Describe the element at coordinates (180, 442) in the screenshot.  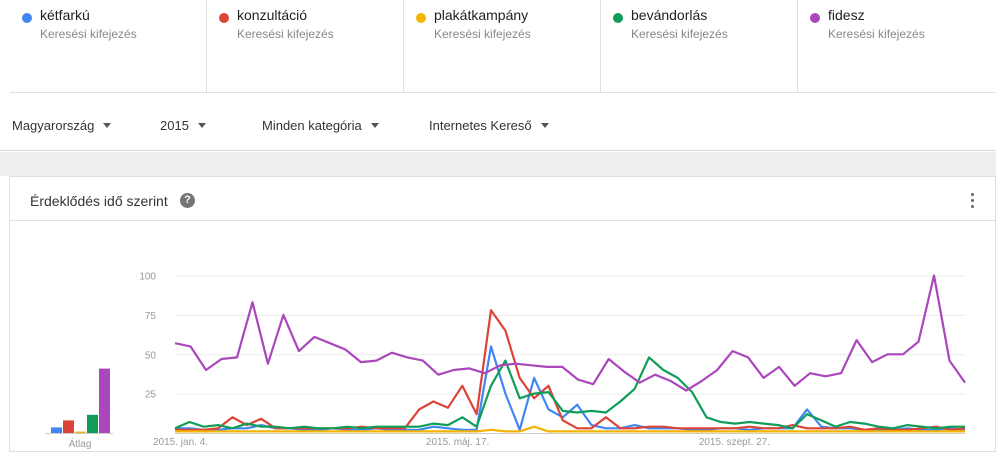
I see `x-tick-label: 2015. jan. 4.` at that location.